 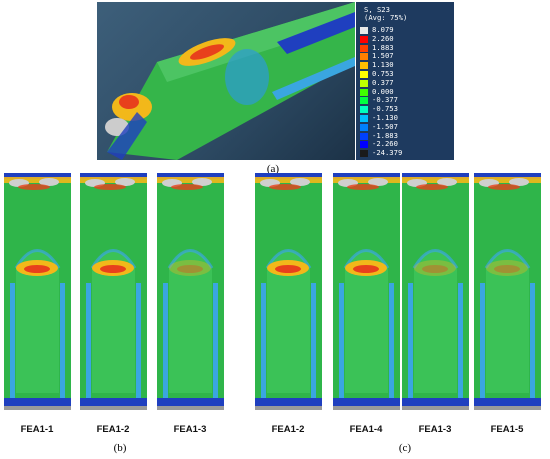 I want to click on legend-row: -1.883, so click(x=405, y=135).